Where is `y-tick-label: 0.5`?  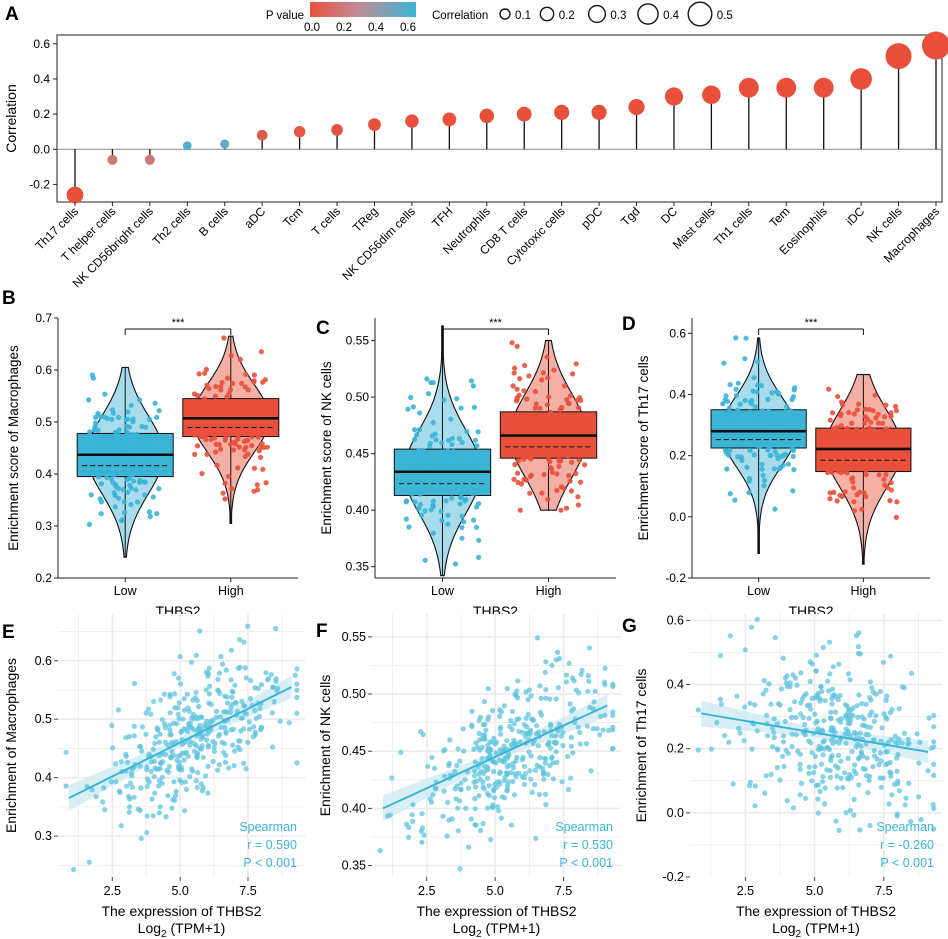
y-tick-label: 0.5 is located at coordinates (43, 719).